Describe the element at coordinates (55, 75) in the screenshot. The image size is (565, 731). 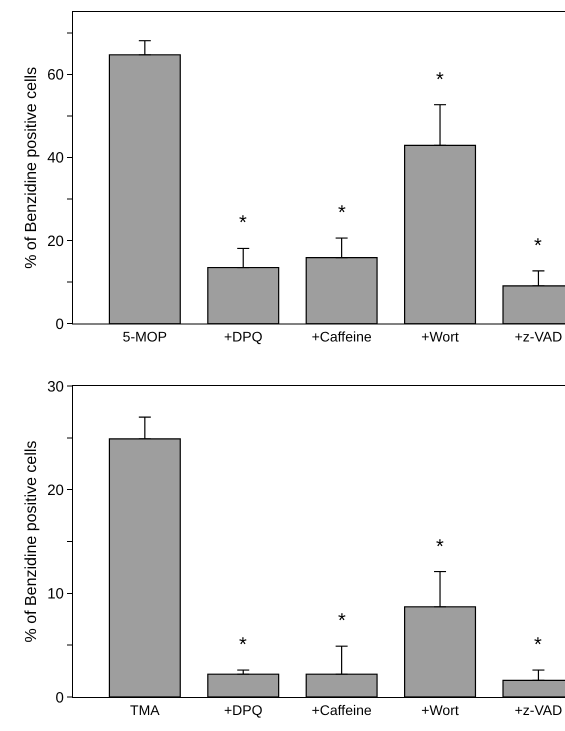
I see `y-tick-label: 60` at that location.